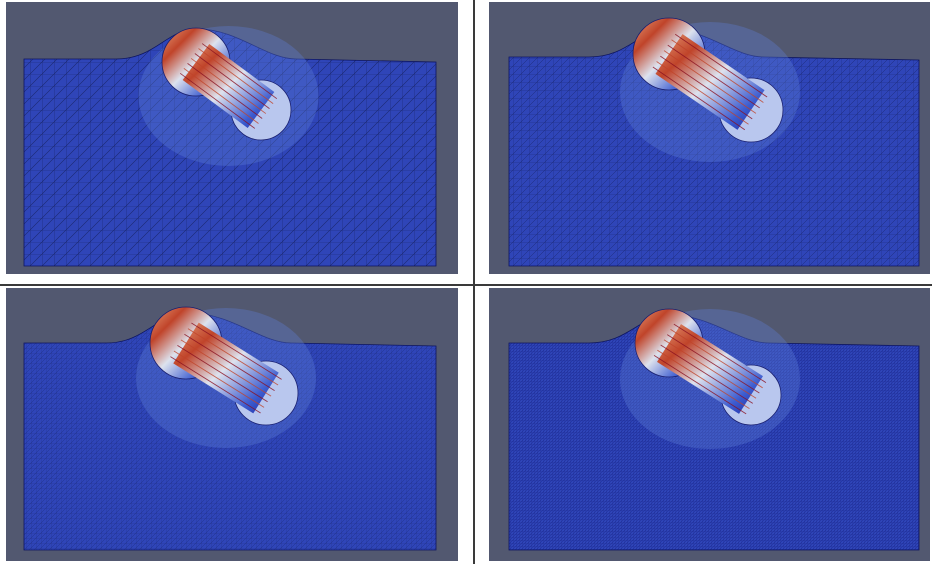  I want to click on horizontal-divider, so click(466, 285).